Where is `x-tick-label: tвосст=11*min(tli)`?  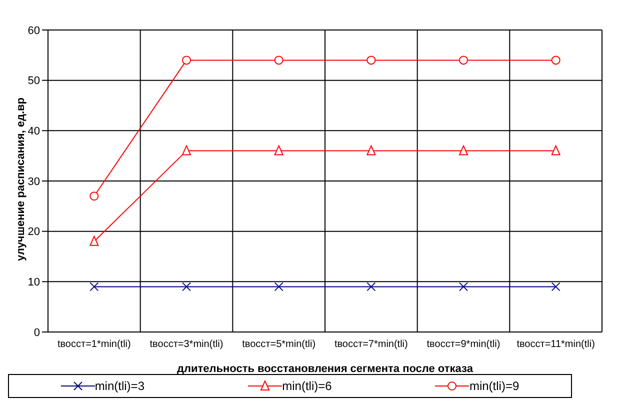 x-tick-label: tвосст=11*min(tli) is located at coordinates (555, 344).